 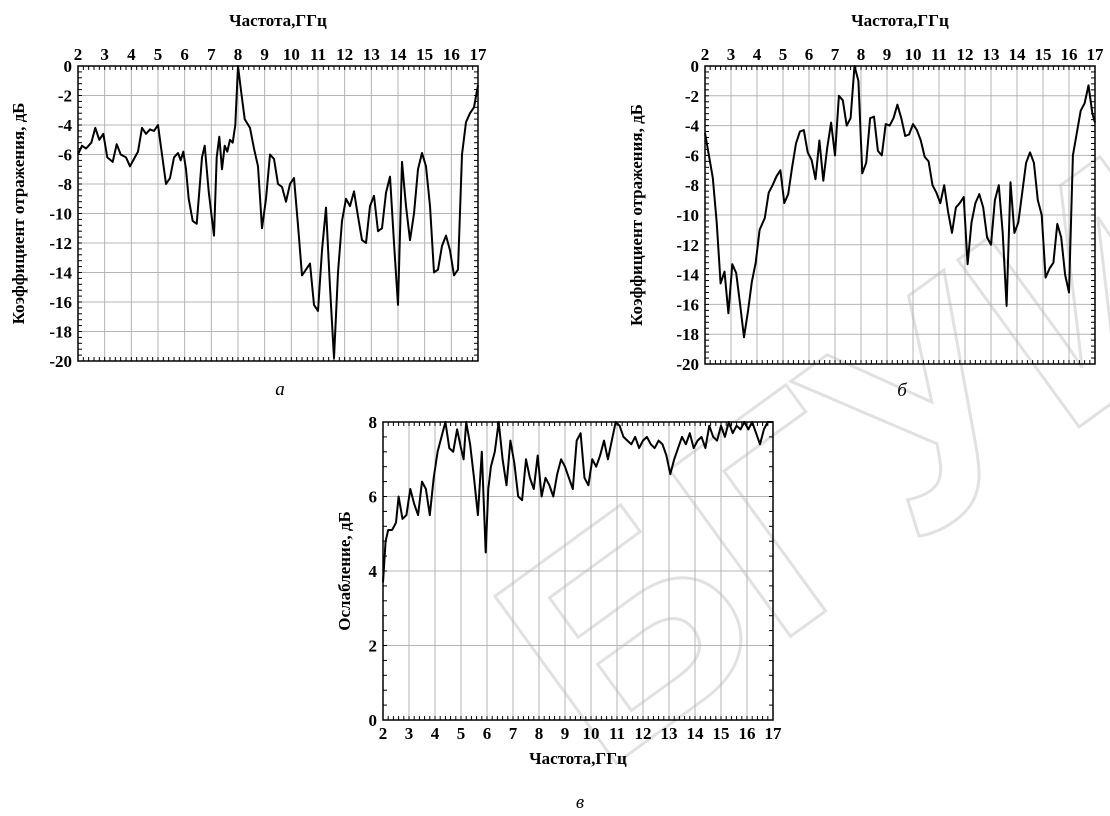 What do you see at coordinates (280, 389) in the screenshot?
I see `panel-label: а` at bounding box center [280, 389].